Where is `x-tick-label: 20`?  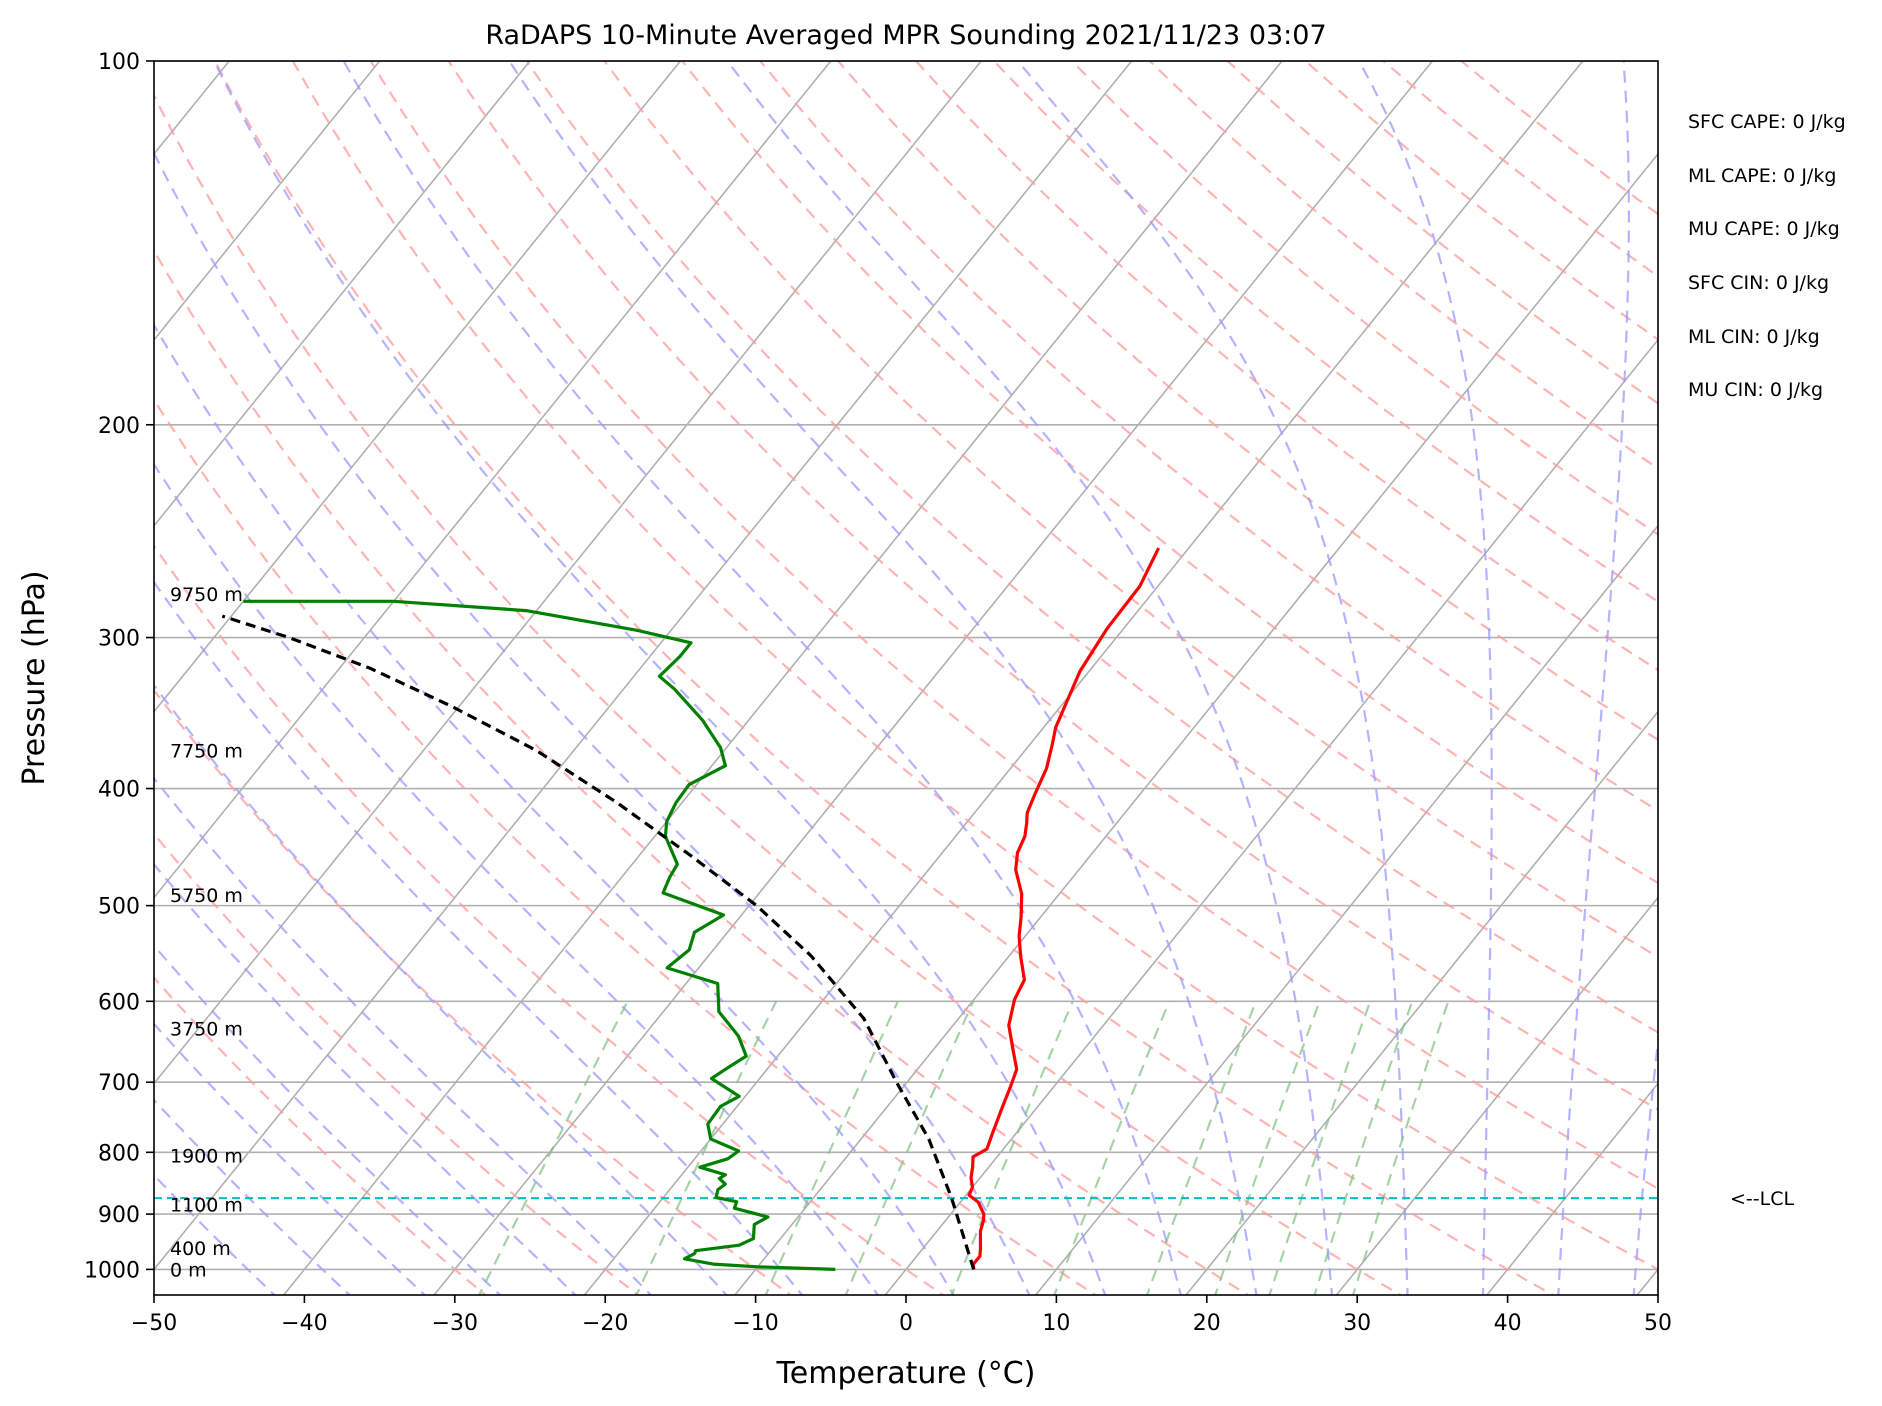
x-tick-label: 20 is located at coordinates (1207, 1323).